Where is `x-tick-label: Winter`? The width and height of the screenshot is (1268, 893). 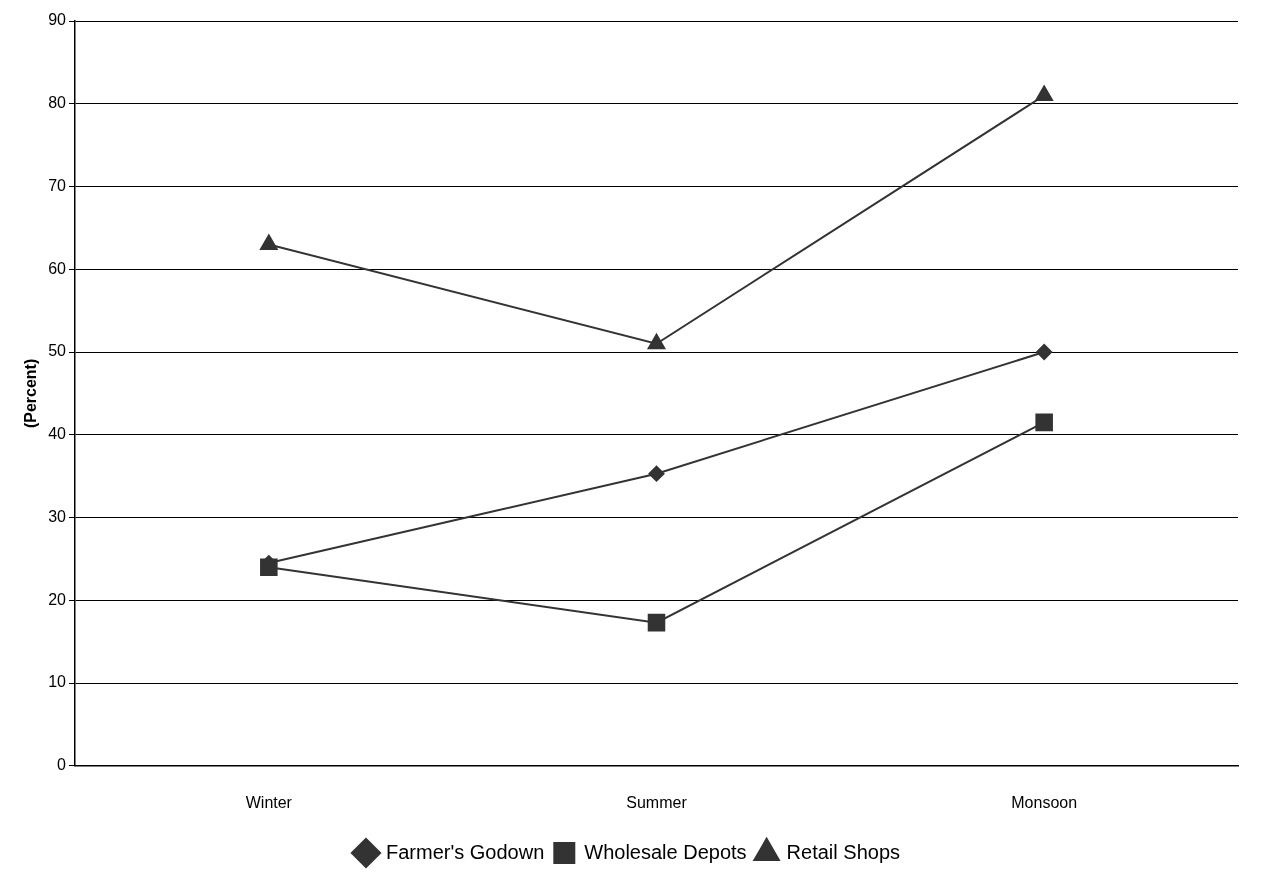
x-tick-label: Winter is located at coordinates (269, 802).